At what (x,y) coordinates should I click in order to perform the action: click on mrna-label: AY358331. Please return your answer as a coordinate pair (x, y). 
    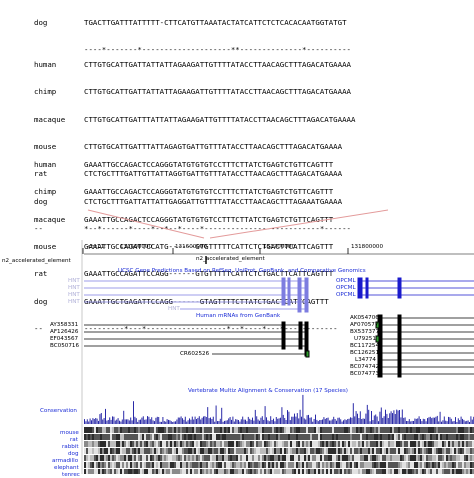
    Looking at the image, I should click on (64, 325).